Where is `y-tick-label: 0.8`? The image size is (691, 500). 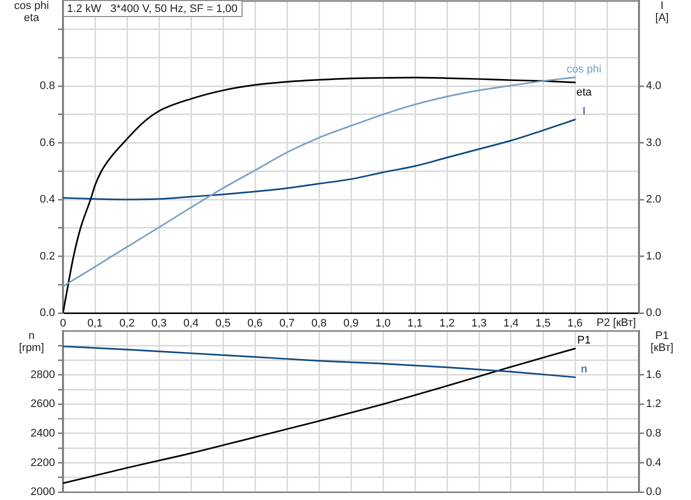
y-tick-label: 0.8 is located at coordinates (47, 86).